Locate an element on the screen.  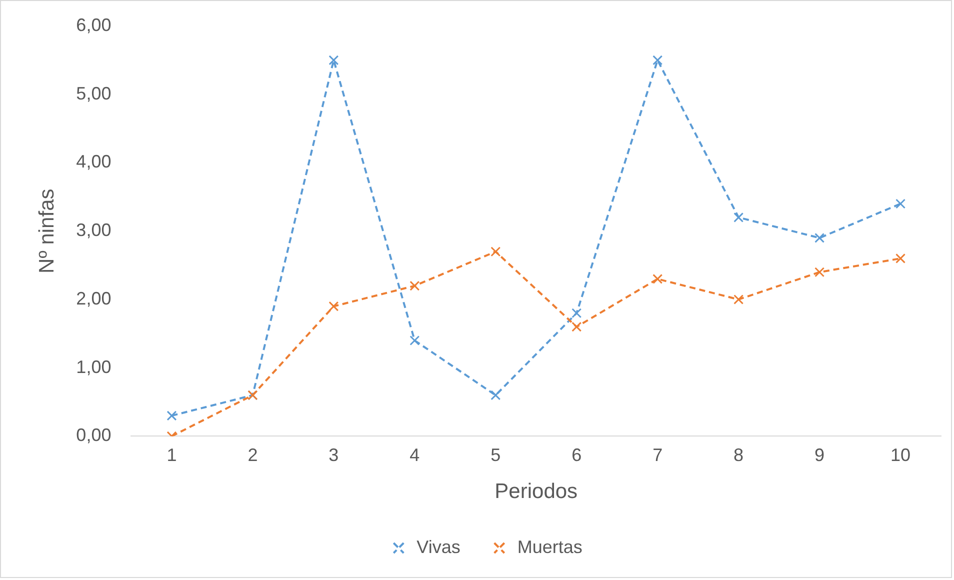
x-tick-label: 10 is located at coordinates (900, 454).